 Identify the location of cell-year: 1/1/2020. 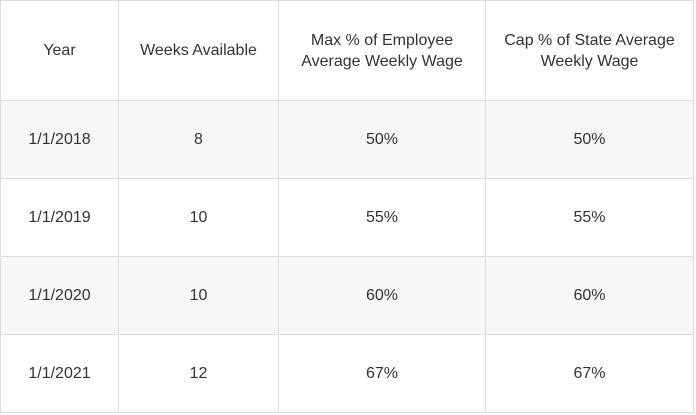
(59, 295).